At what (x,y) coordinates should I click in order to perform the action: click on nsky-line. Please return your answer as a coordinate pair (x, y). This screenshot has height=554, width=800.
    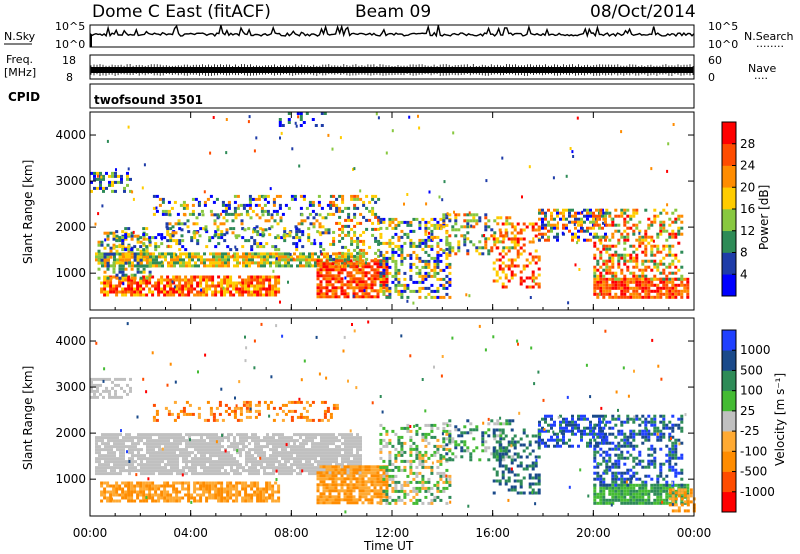
    Looking at the image, I should click on (392, 31).